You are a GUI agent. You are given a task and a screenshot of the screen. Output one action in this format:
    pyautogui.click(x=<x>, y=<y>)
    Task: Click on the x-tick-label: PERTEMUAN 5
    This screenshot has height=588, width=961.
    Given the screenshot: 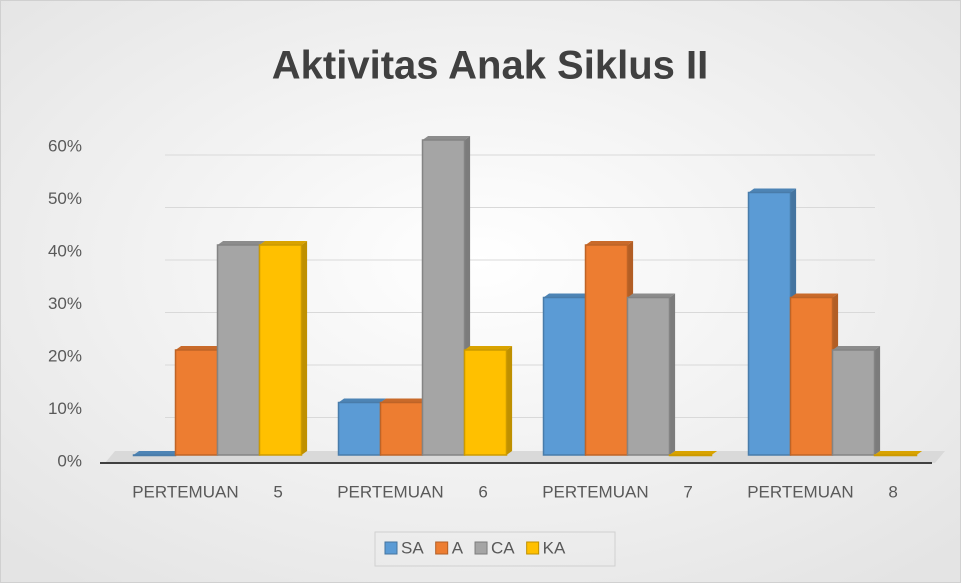 What is the action you would take?
    pyautogui.click(x=207, y=491)
    